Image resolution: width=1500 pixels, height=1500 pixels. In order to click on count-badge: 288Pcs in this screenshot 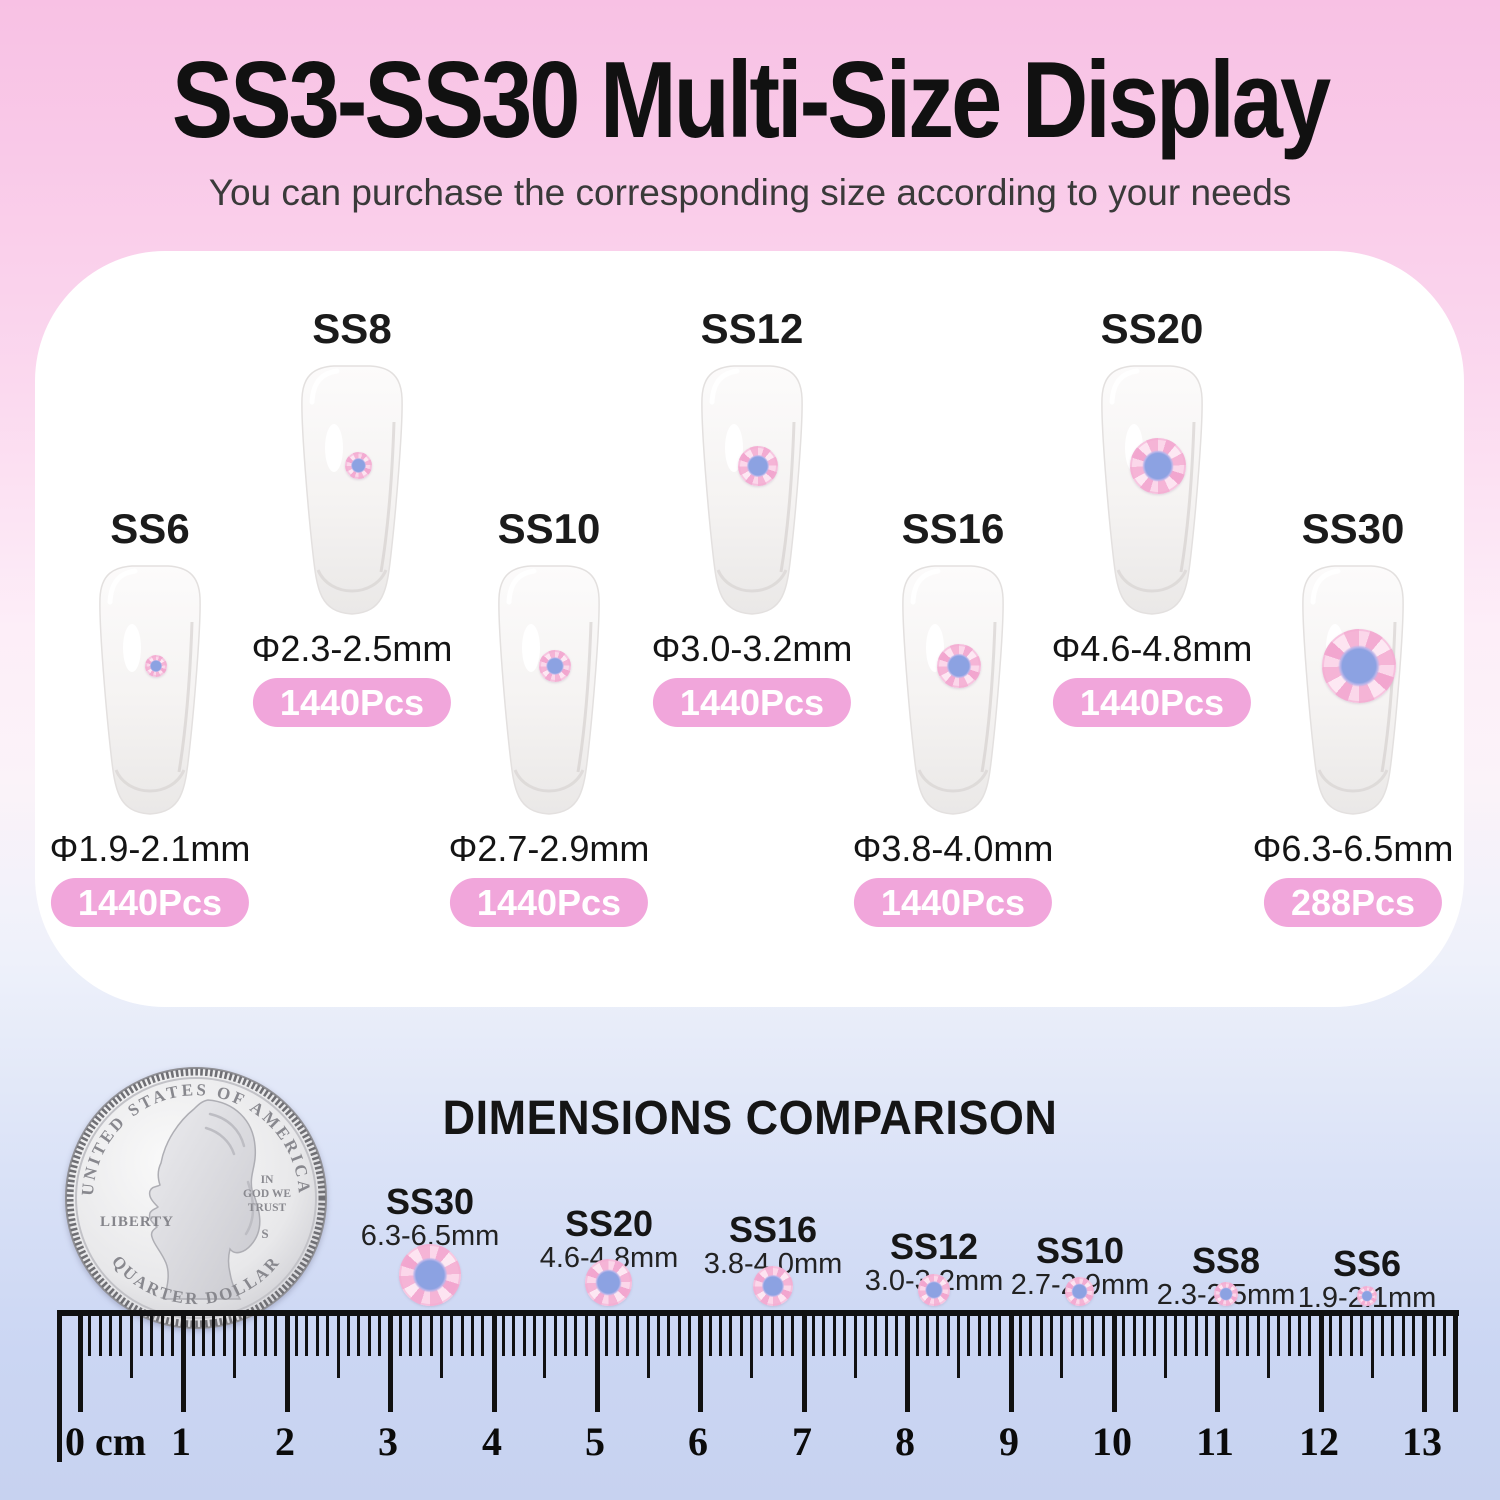, I will do `click(1353, 902)`.